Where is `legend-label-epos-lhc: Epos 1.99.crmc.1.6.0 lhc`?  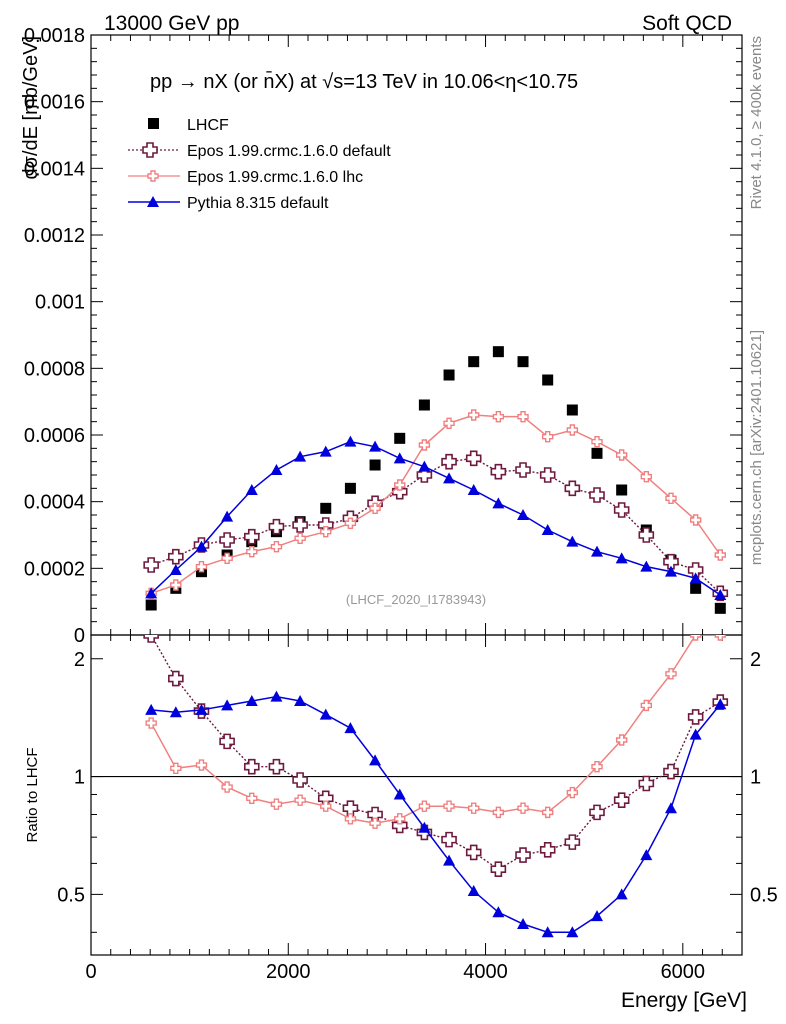
legend-label-epos-lhc: Epos 1.99.crmc.1.6.0 lhc is located at coordinates (275, 177).